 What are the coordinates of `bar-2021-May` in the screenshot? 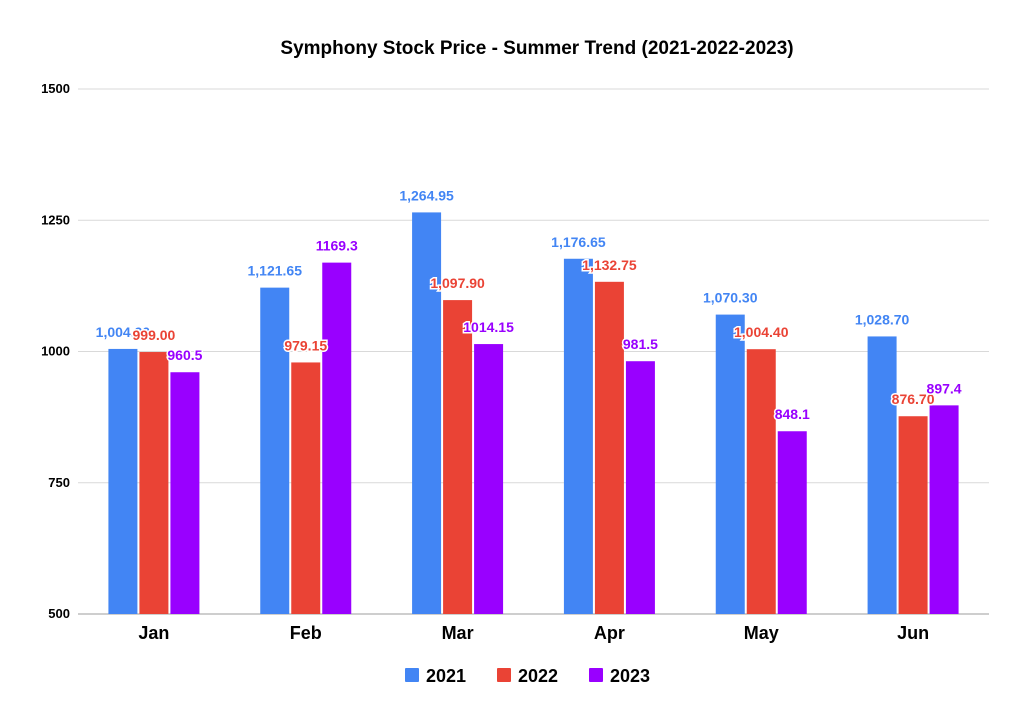 It's located at (730, 464).